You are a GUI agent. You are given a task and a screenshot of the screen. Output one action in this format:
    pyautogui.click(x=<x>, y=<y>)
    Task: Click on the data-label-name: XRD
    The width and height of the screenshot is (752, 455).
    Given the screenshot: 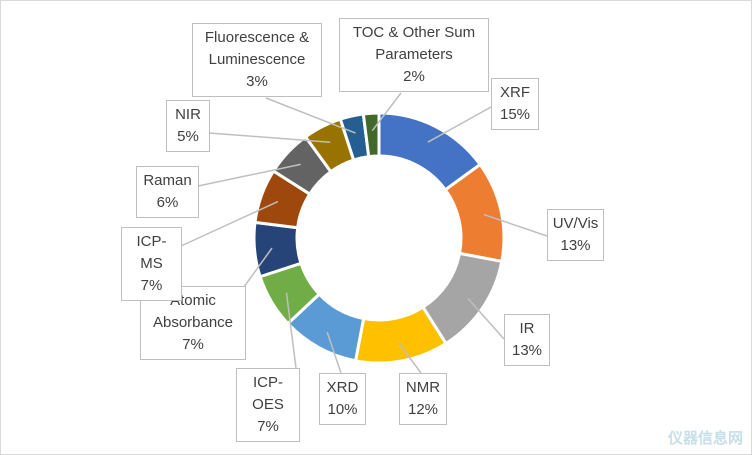 What is the action you would take?
    pyautogui.click(x=342, y=387)
    